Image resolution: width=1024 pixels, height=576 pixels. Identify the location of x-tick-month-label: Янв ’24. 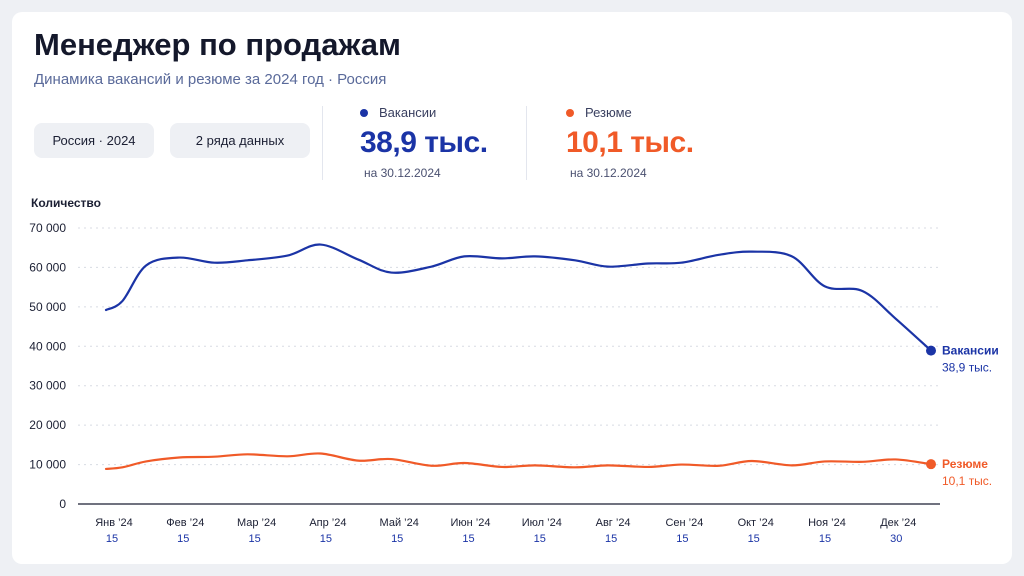
(114, 523).